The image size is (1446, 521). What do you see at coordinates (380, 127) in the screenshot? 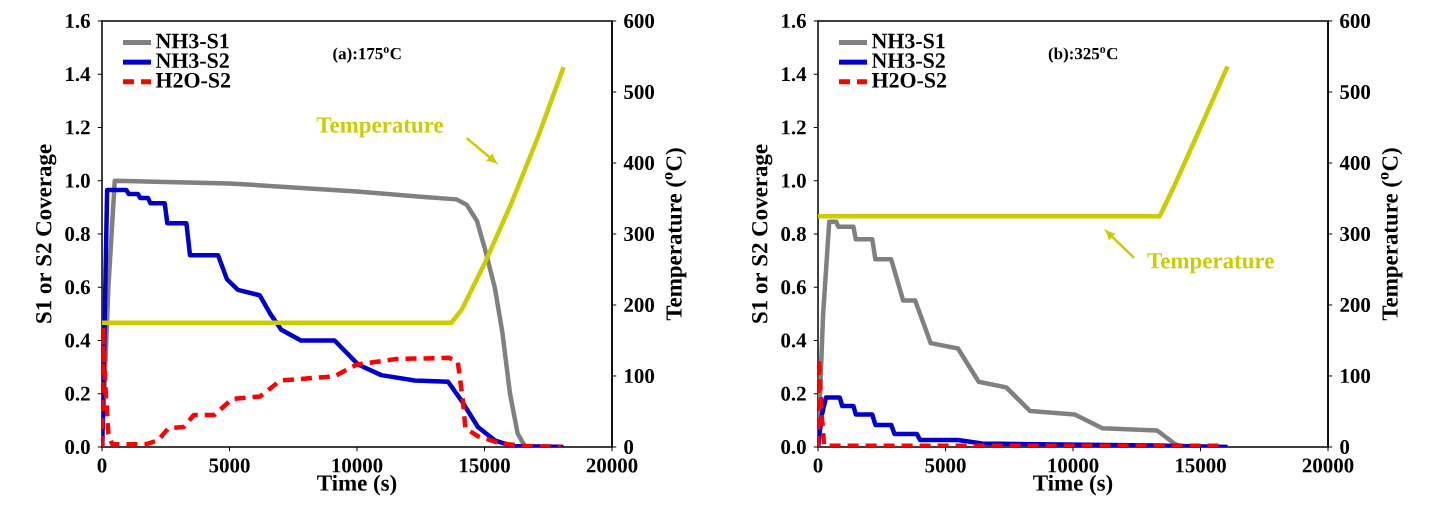
I see `text: Temperature` at bounding box center [380, 127].